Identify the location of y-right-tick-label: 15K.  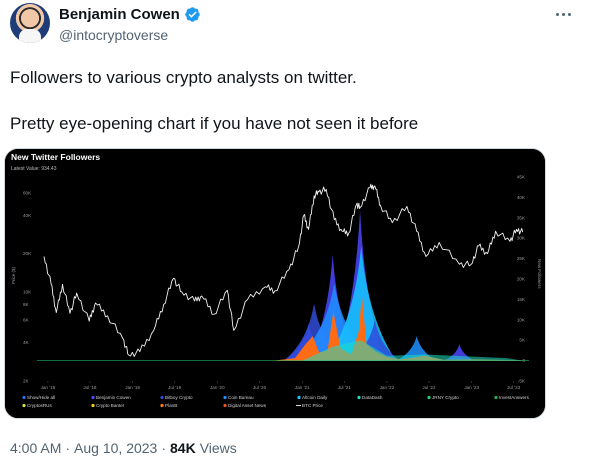
(521, 299).